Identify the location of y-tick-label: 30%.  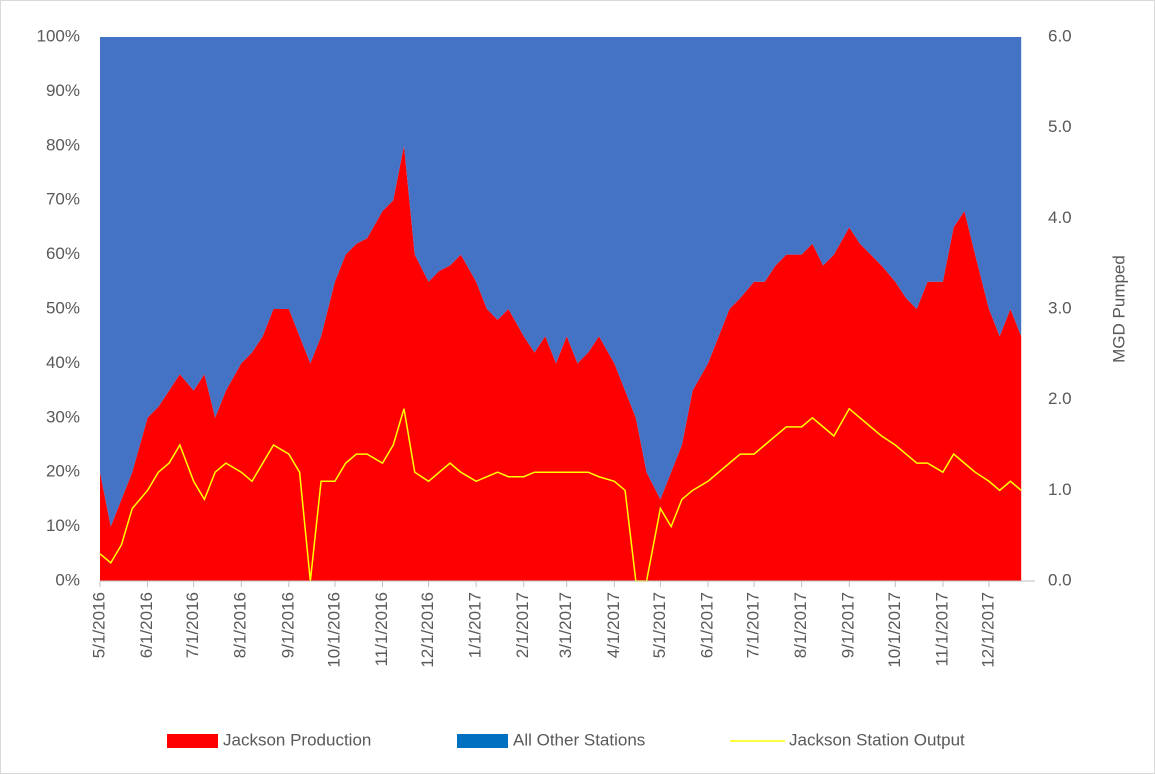
(63, 416).